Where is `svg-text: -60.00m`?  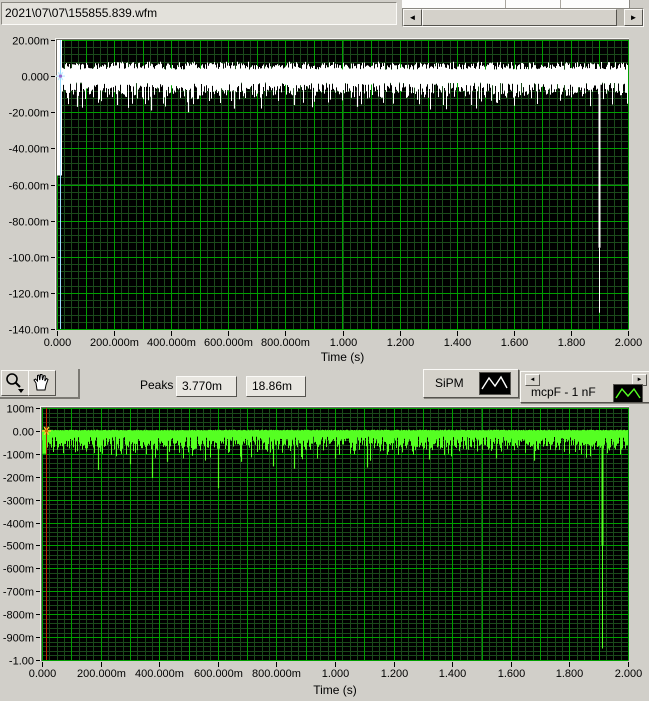
svg-text: -60.00m is located at coordinates (29, 187).